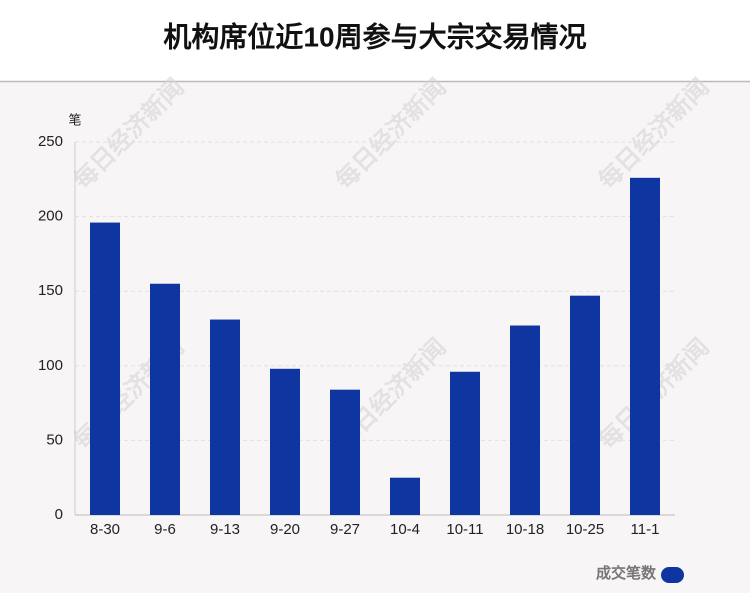  What do you see at coordinates (165, 529) in the screenshot?
I see `x-tick-label: 9-6` at bounding box center [165, 529].